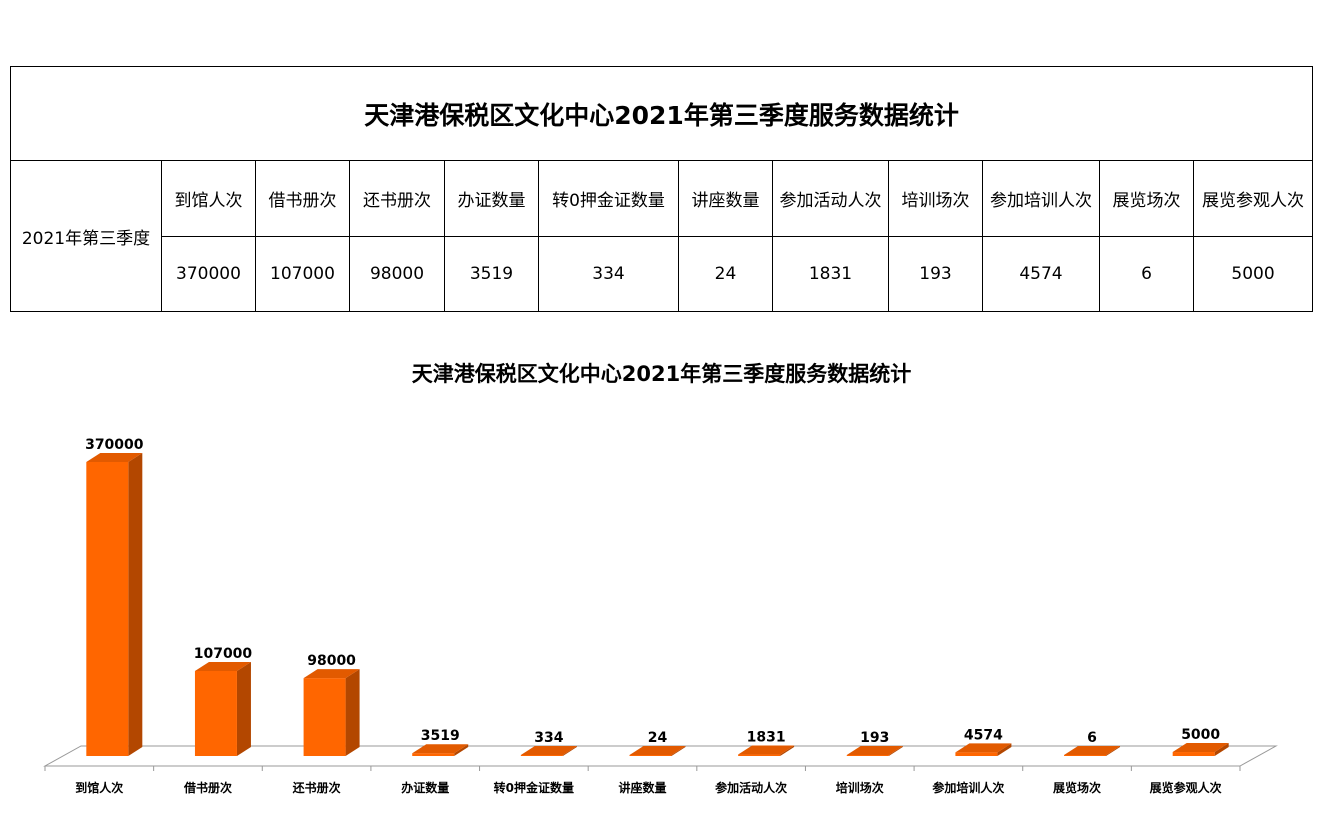  Describe the element at coordinates (642, 787) in the screenshot. I see `x-tick-label: 讲座数量` at that location.